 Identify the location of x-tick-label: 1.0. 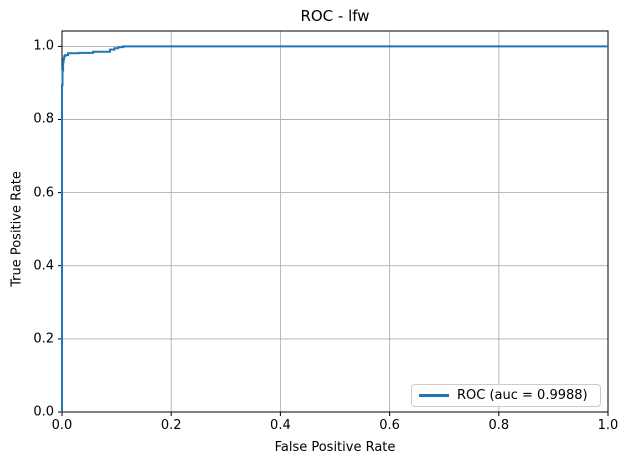
(608, 425).